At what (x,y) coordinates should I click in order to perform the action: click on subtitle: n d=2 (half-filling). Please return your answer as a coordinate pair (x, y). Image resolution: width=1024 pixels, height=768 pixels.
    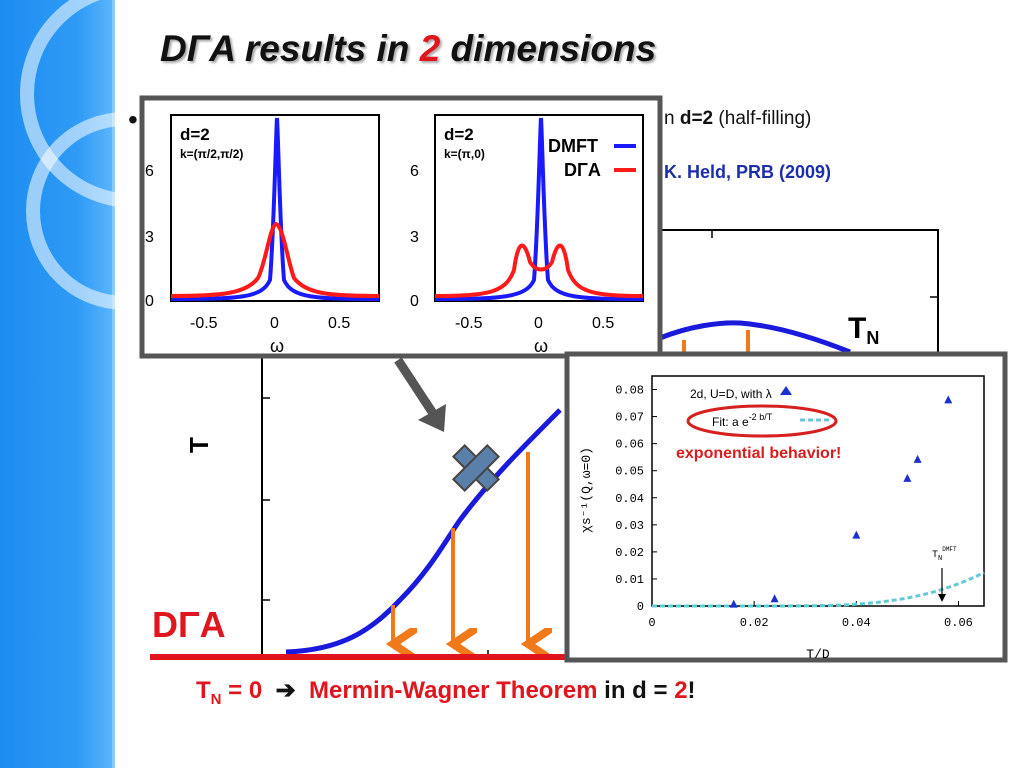
    Looking at the image, I should click on (737, 119).